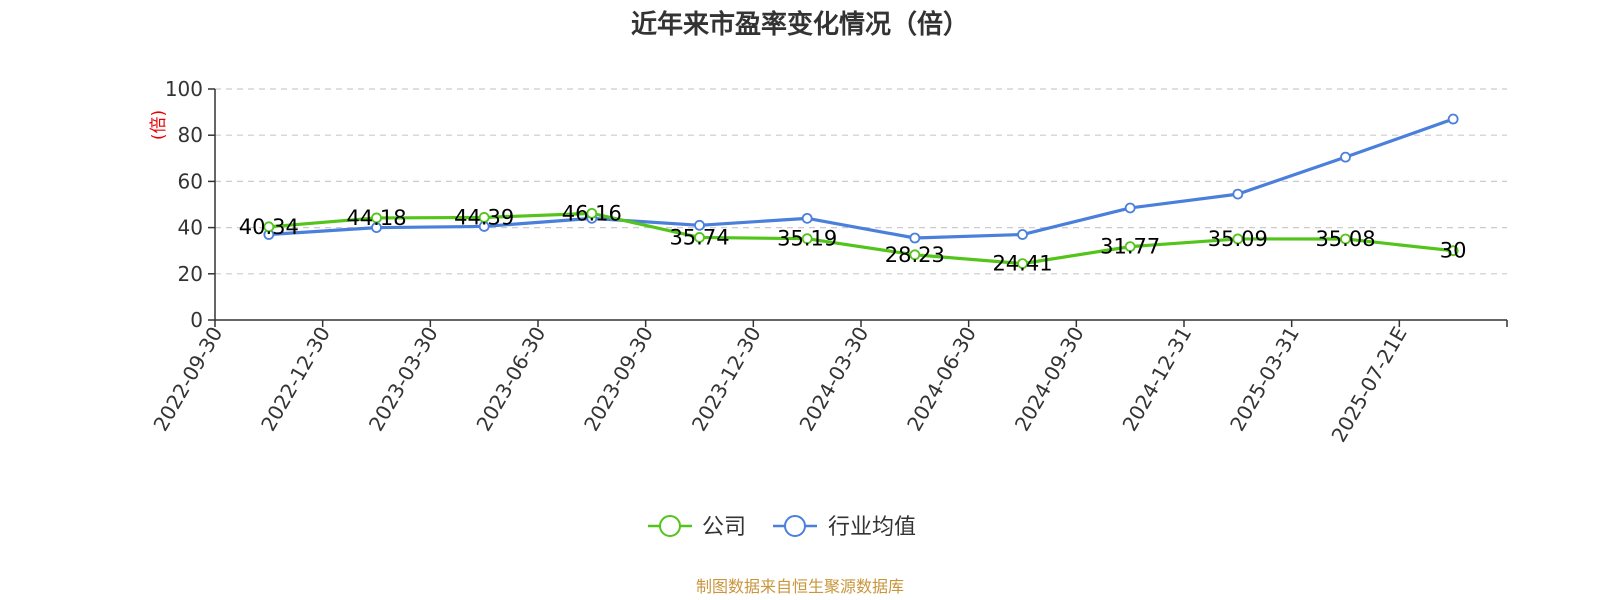 Image resolution: width=1600 pixels, height=600 pixels. I want to click on x-tick-label: 2024-06-30, so click(941, 379).